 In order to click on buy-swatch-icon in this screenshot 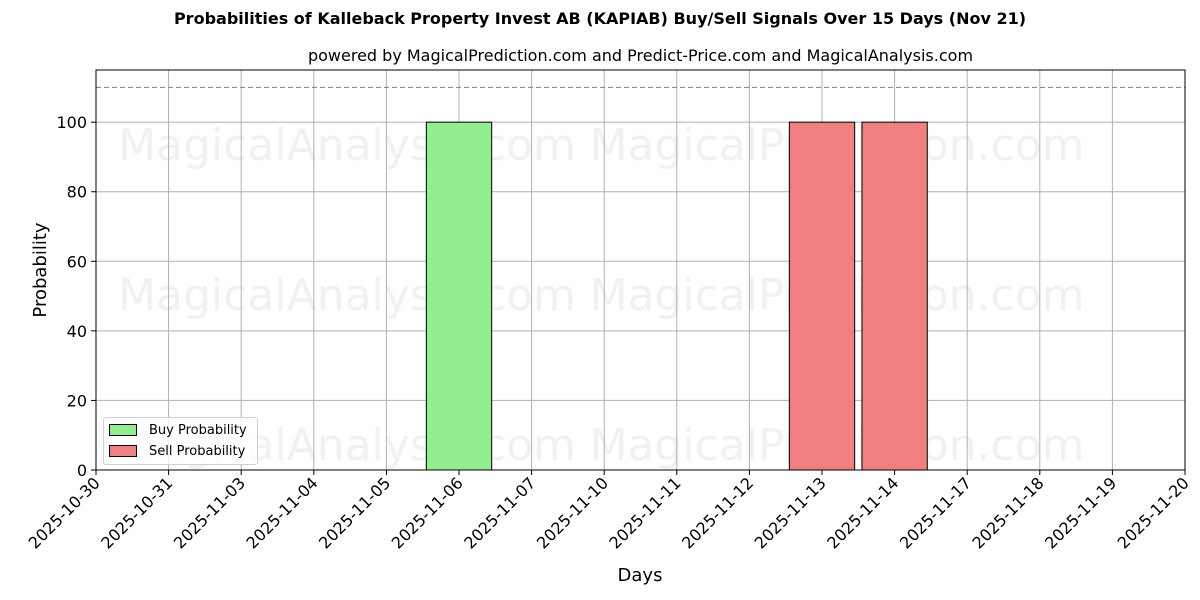, I will do `click(123, 430)`.